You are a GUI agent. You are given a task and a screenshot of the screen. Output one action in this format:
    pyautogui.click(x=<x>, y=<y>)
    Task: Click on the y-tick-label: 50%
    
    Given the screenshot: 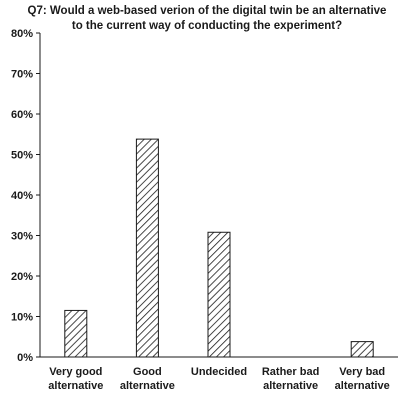 What is the action you would take?
    pyautogui.click(x=22, y=156)
    